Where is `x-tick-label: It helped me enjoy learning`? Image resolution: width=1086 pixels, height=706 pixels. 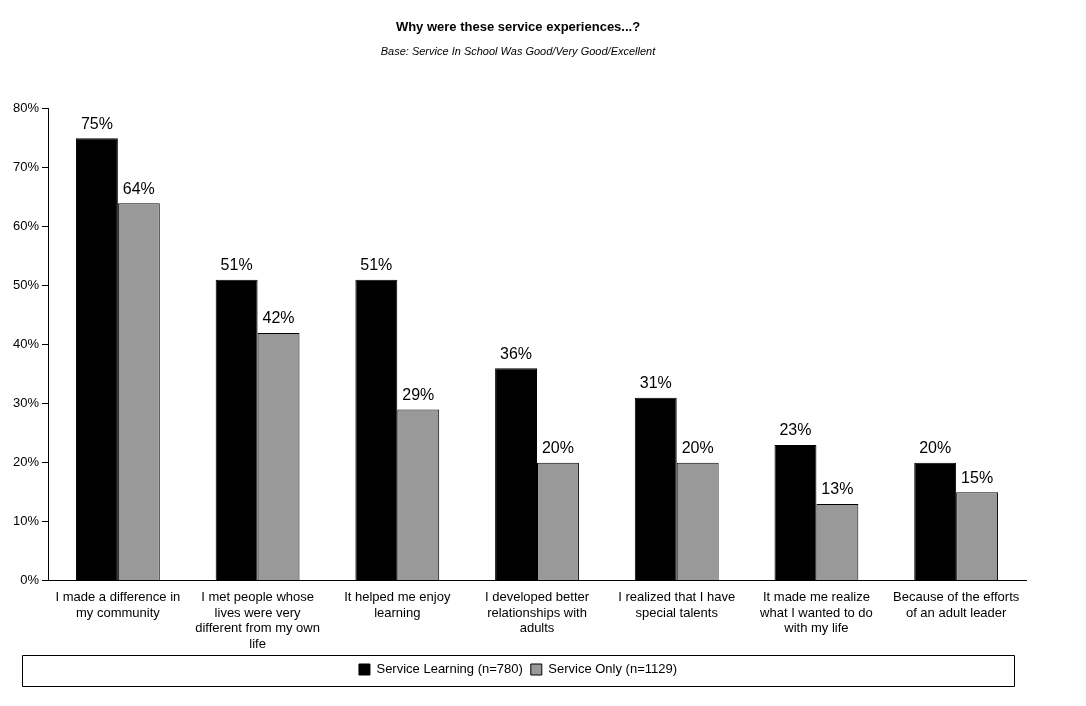
x-tick-label: It helped me enjoy learning is located at coordinates (397, 604).